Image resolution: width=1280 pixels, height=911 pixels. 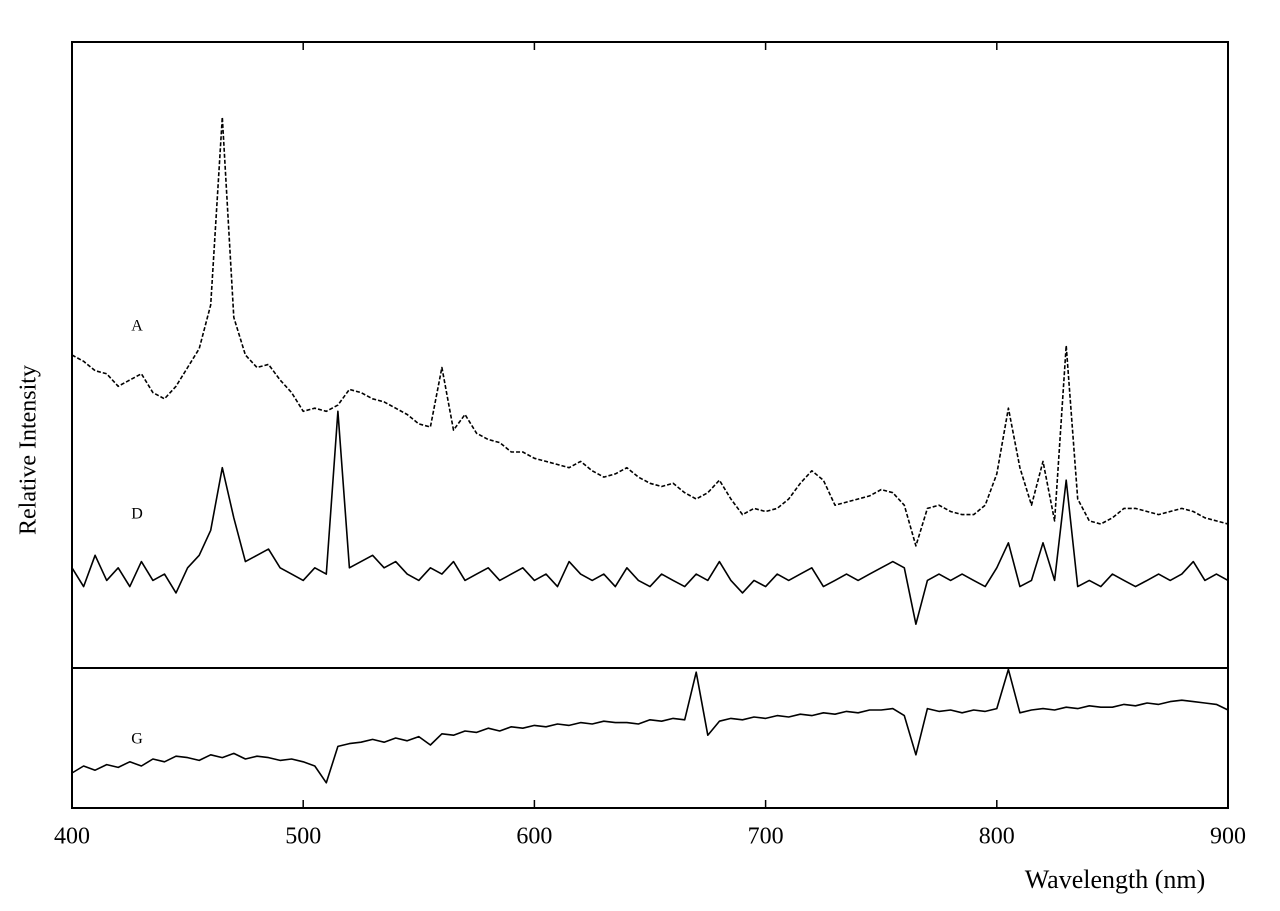 What do you see at coordinates (29, 450) in the screenshot?
I see `y-axis-label: Relative Intensity` at bounding box center [29, 450].